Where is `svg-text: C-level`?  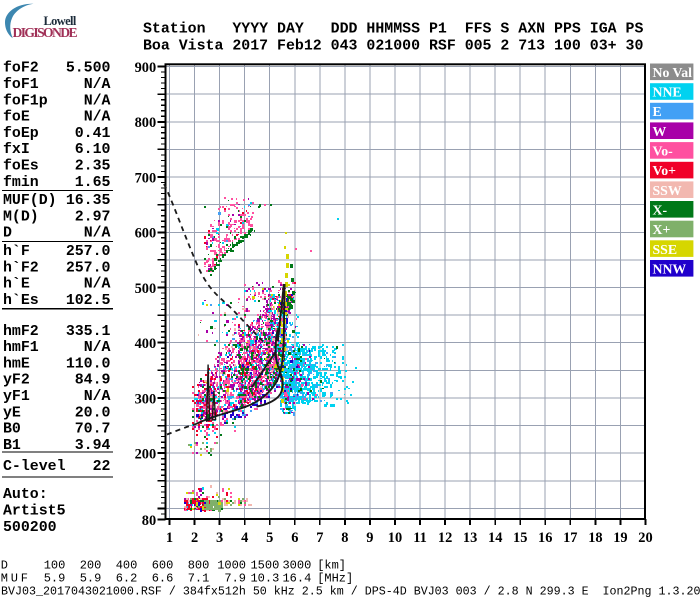 svg-text: C-level is located at coordinates (34, 467).